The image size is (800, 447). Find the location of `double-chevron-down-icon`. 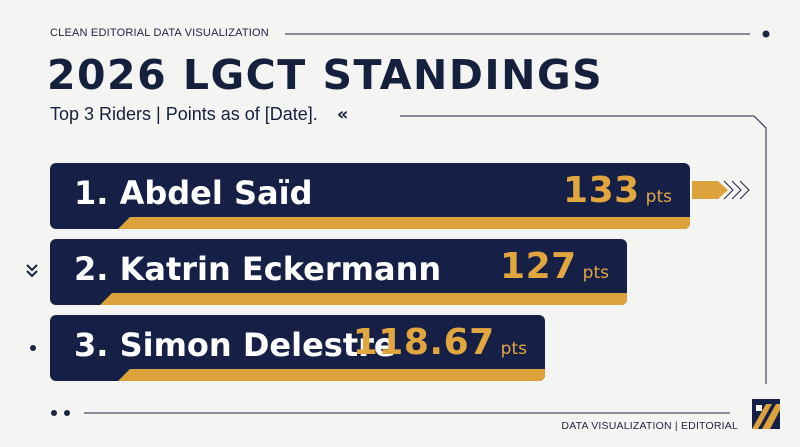

double-chevron-down-icon is located at coordinates (32, 271).